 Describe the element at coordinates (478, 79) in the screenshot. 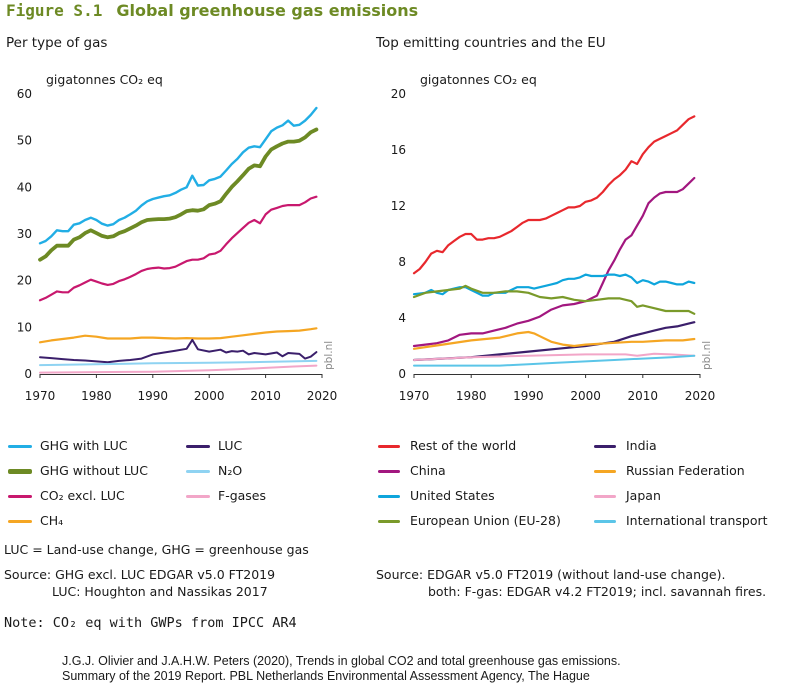

I see `countries-y-axis-label: gigatonnes CO₂ eq` at that location.